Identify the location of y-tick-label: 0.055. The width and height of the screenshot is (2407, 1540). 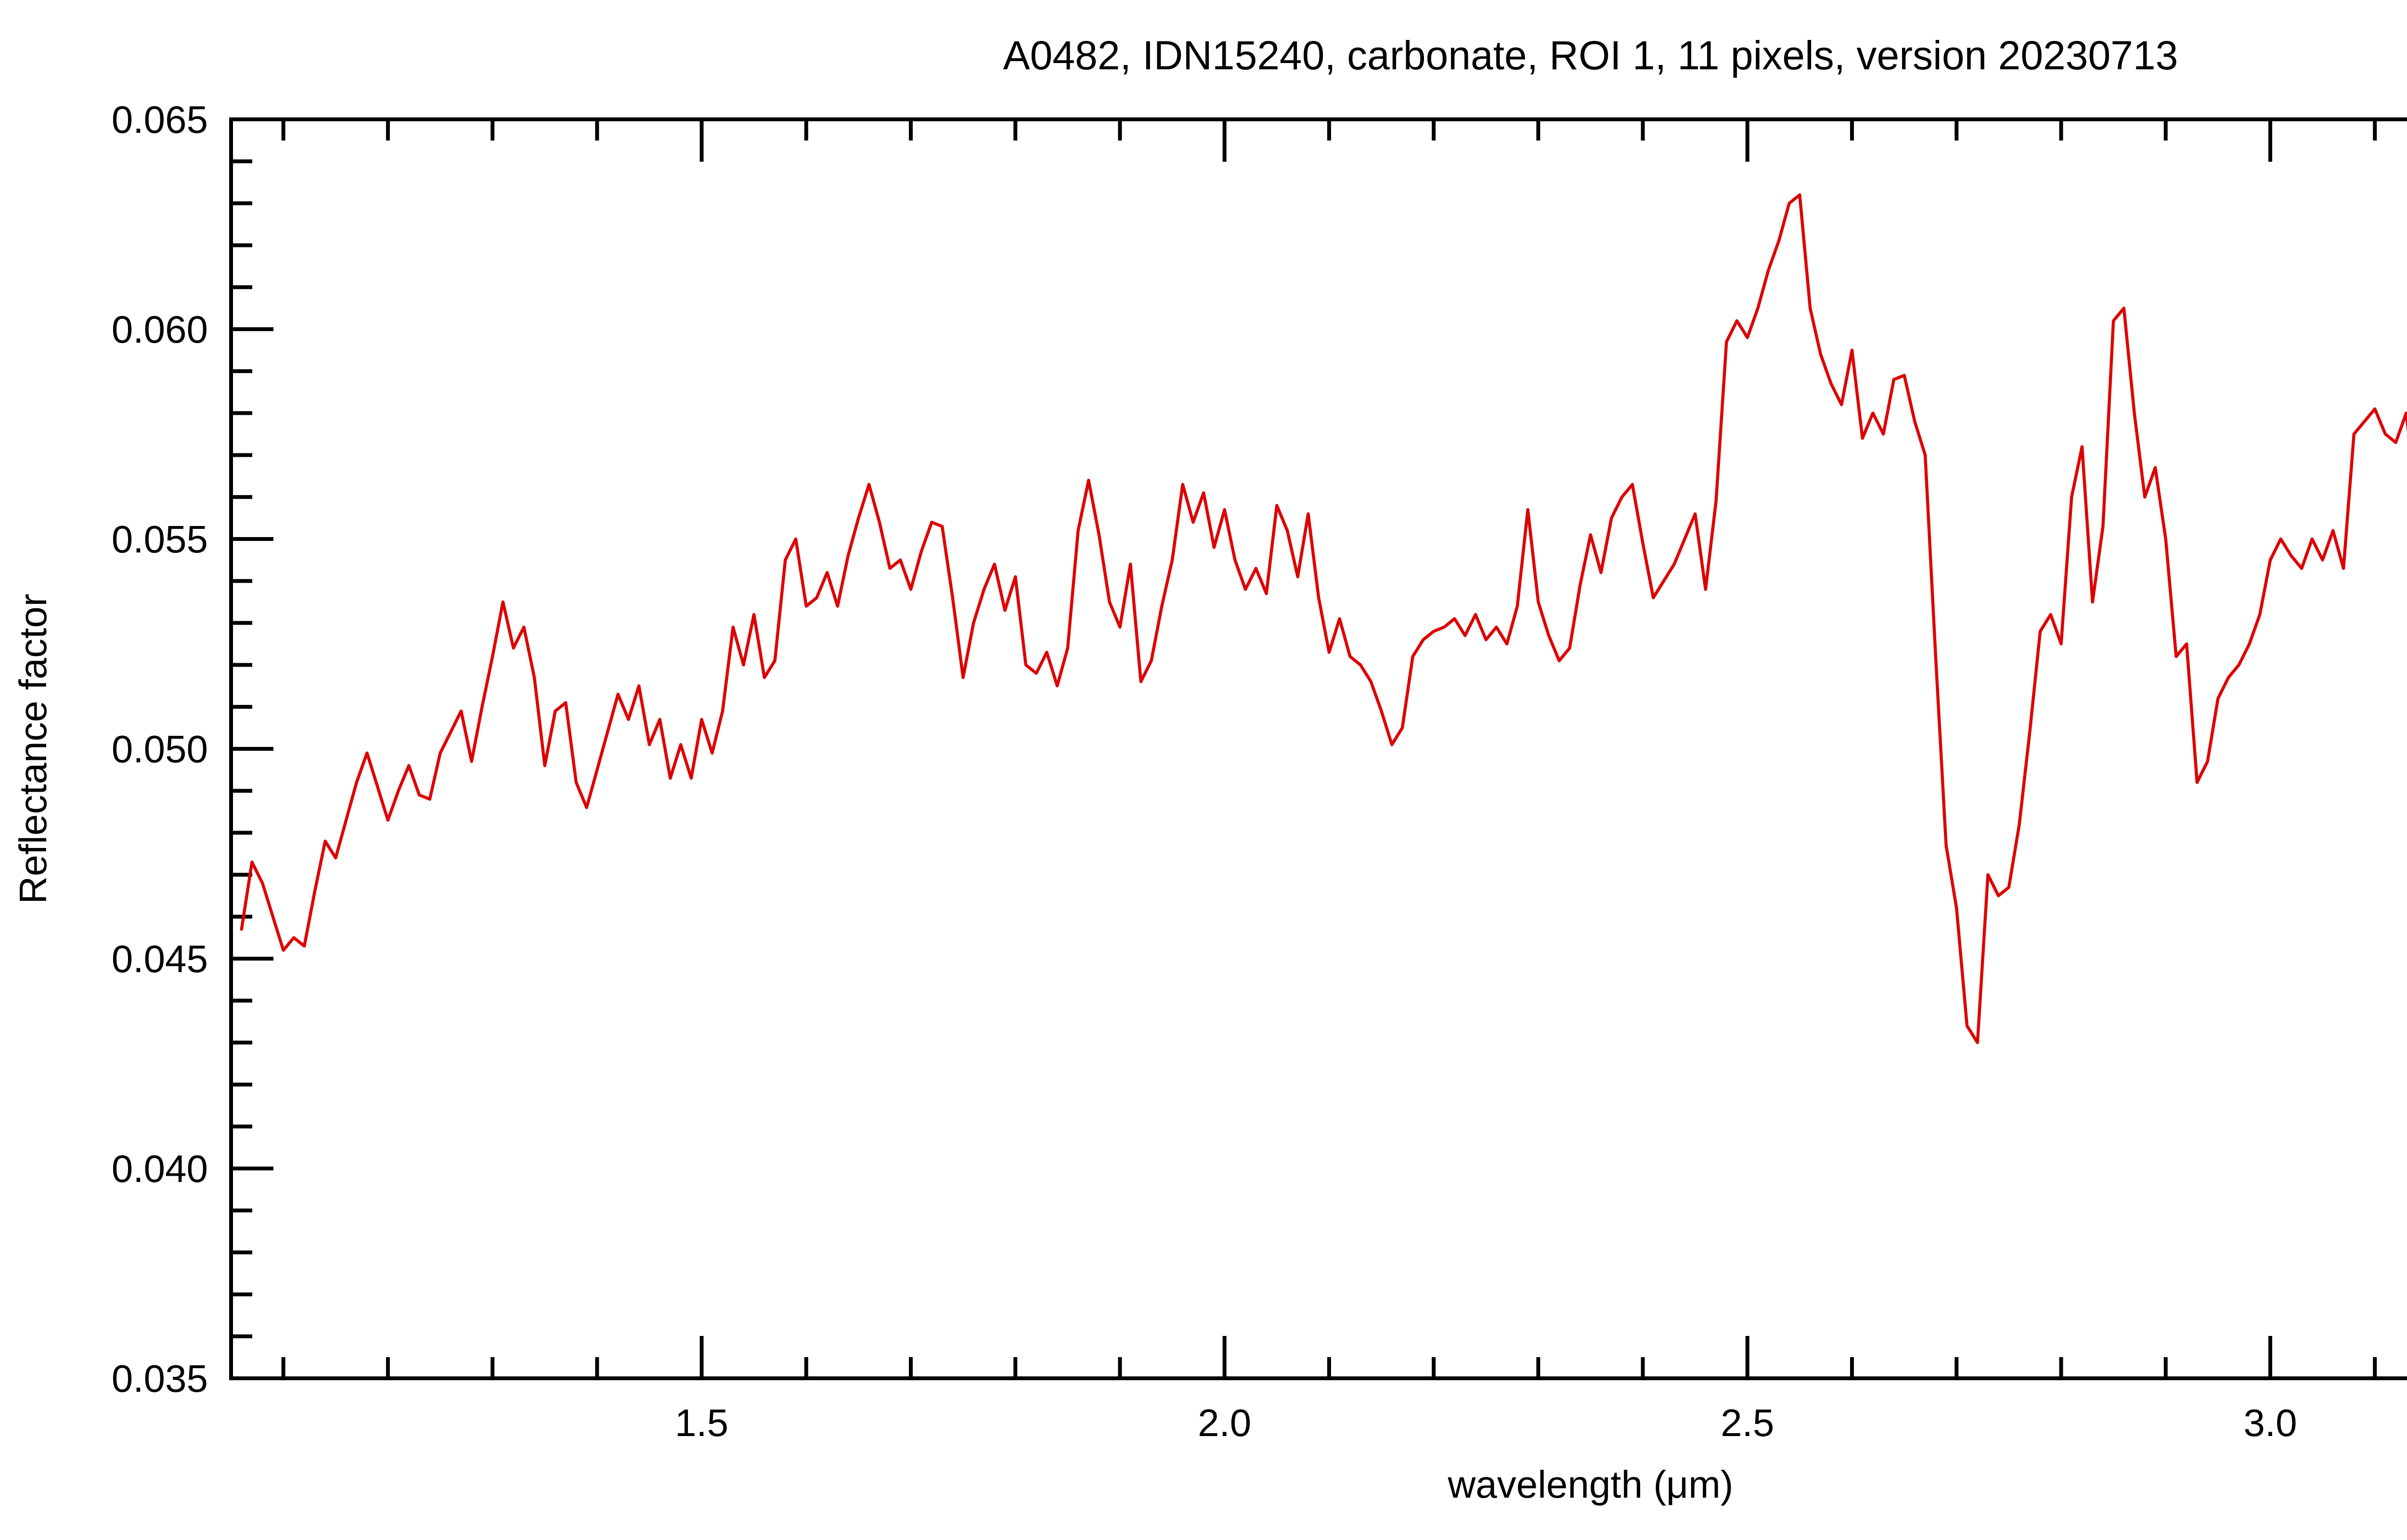
(160, 539).